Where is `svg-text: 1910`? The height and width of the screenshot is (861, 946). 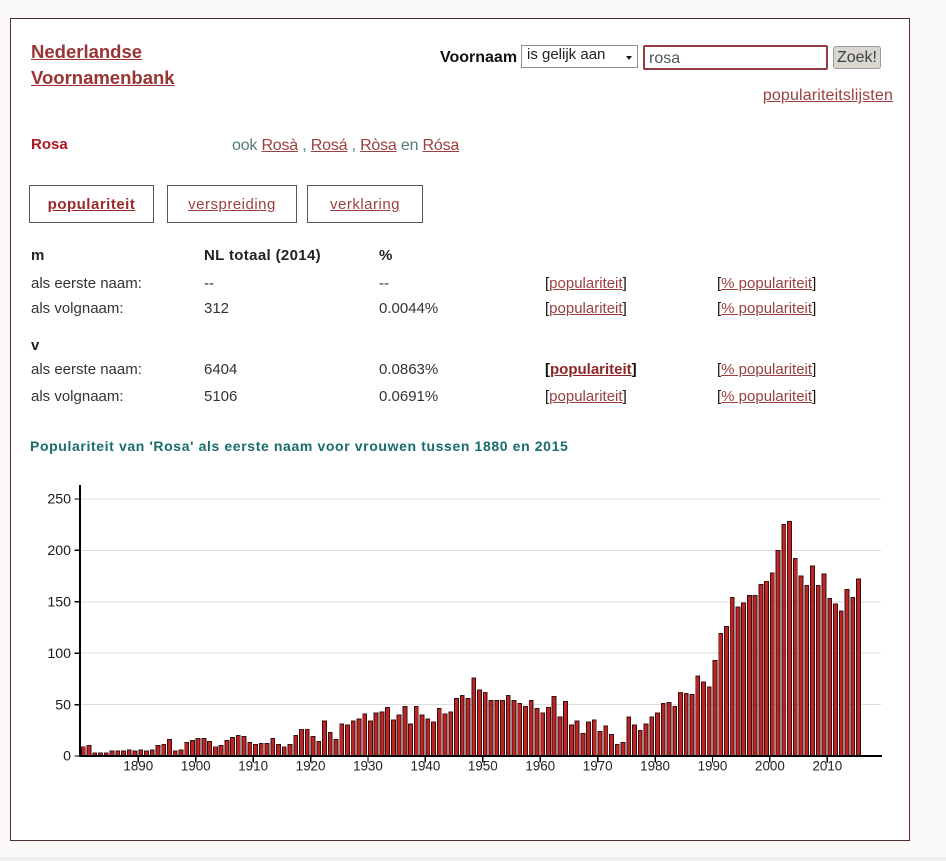 svg-text: 1910 is located at coordinates (253, 766).